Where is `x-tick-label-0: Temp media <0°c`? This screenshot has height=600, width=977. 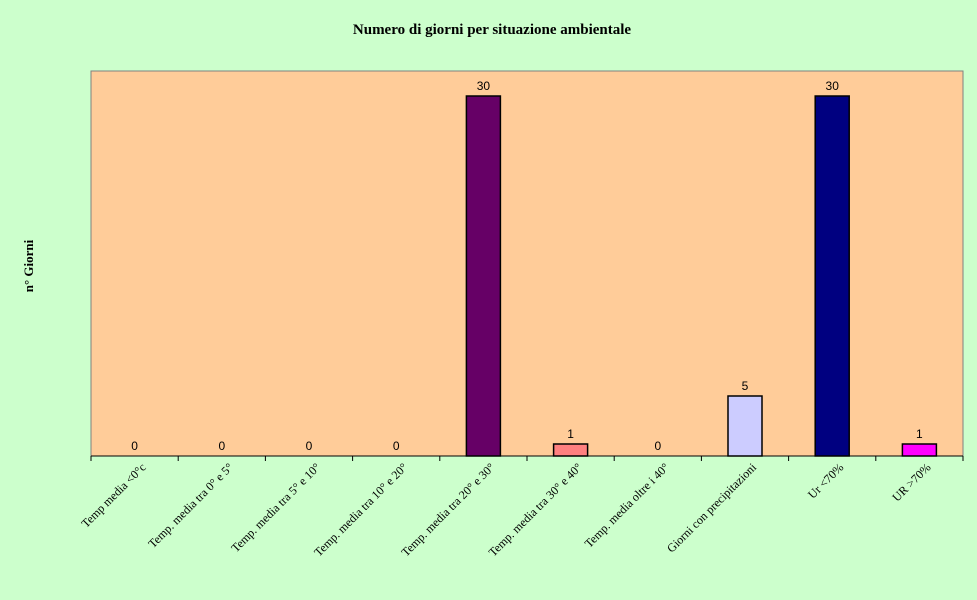 x-tick-label-0: Temp media <0°c is located at coordinates (113, 495).